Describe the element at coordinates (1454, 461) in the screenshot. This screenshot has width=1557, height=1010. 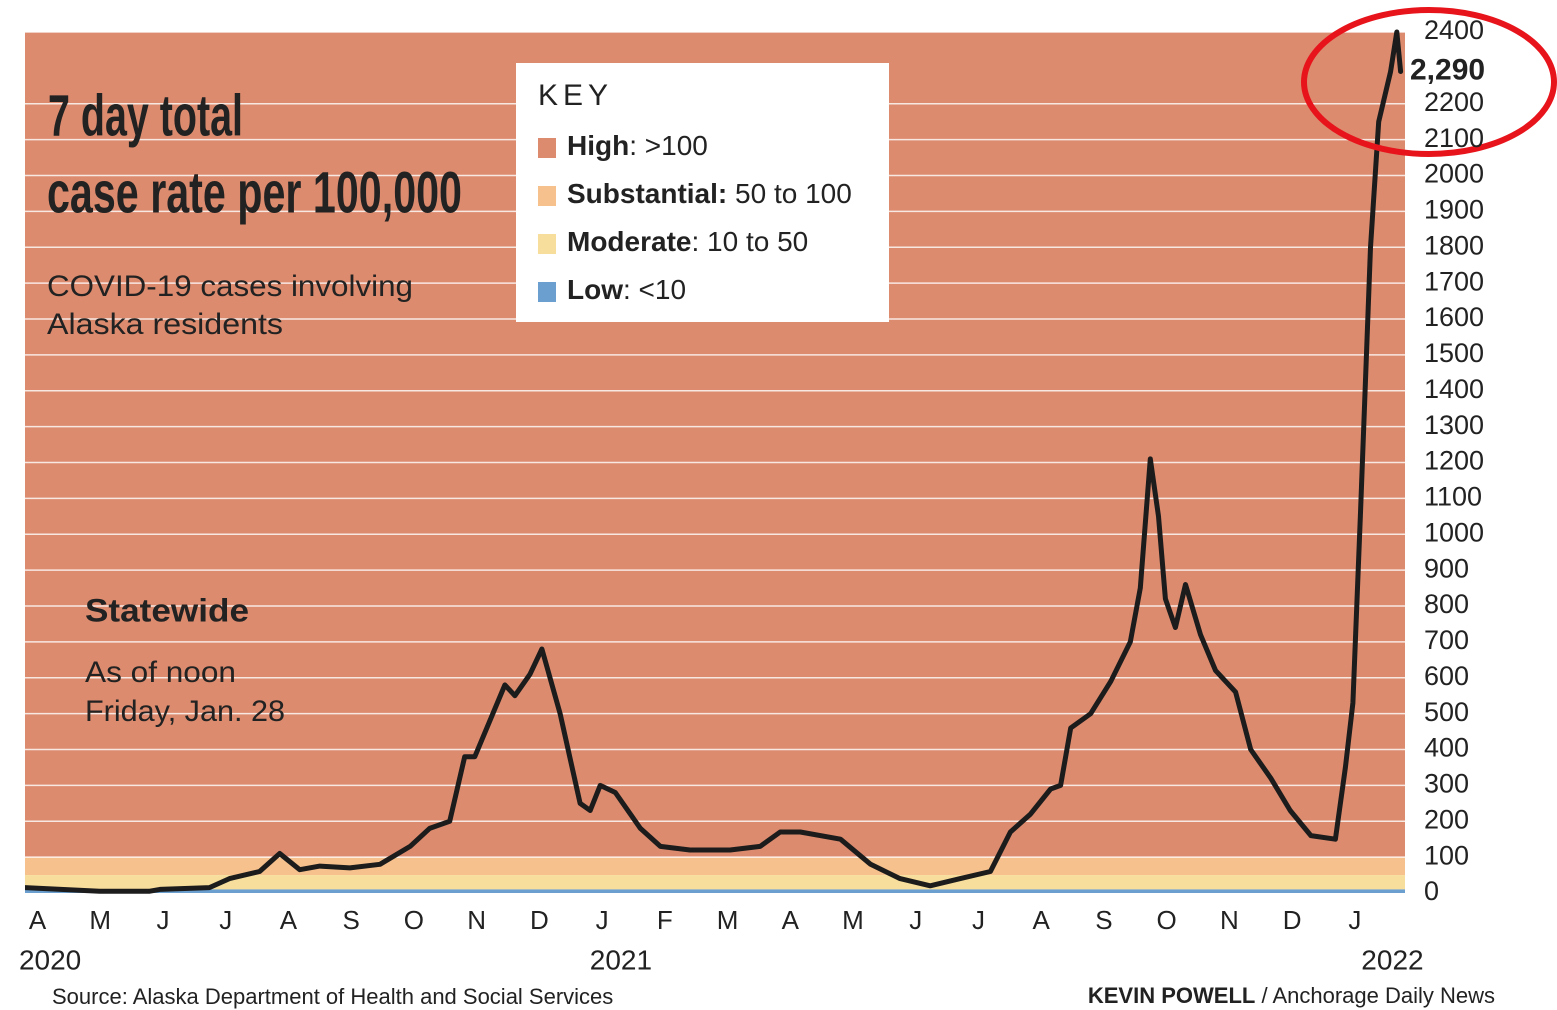
I see `y-tick-label: 1200` at that location.